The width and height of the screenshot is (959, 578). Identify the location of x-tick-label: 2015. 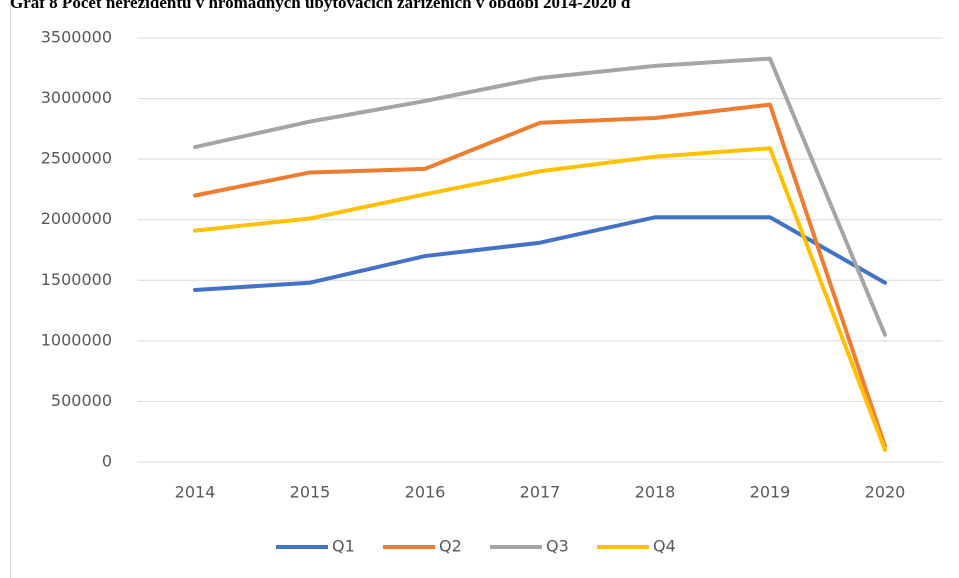
(310, 492).